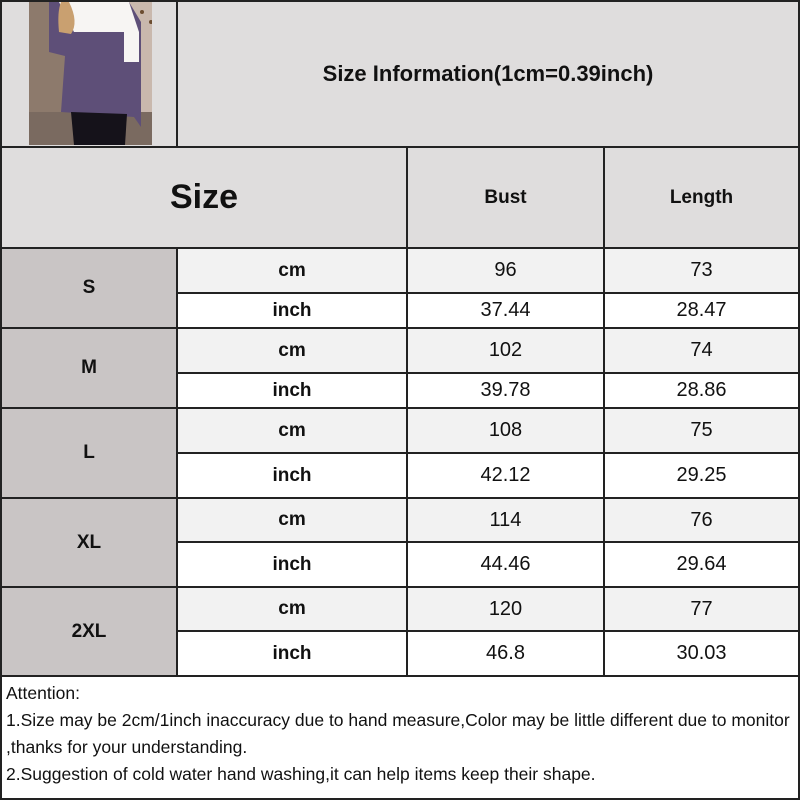  Describe the element at coordinates (89, 542) in the screenshot. I see `size-label: XL` at that location.